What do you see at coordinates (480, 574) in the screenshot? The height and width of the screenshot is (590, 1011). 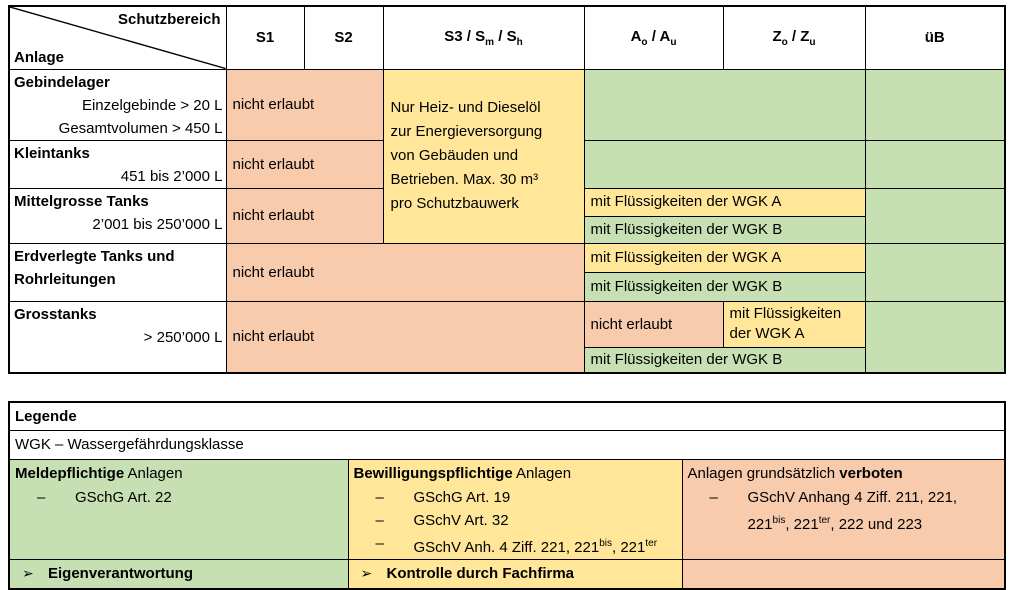 I see `footer-text: Kontrolle durch Fachfirma` at bounding box center [480, 574].